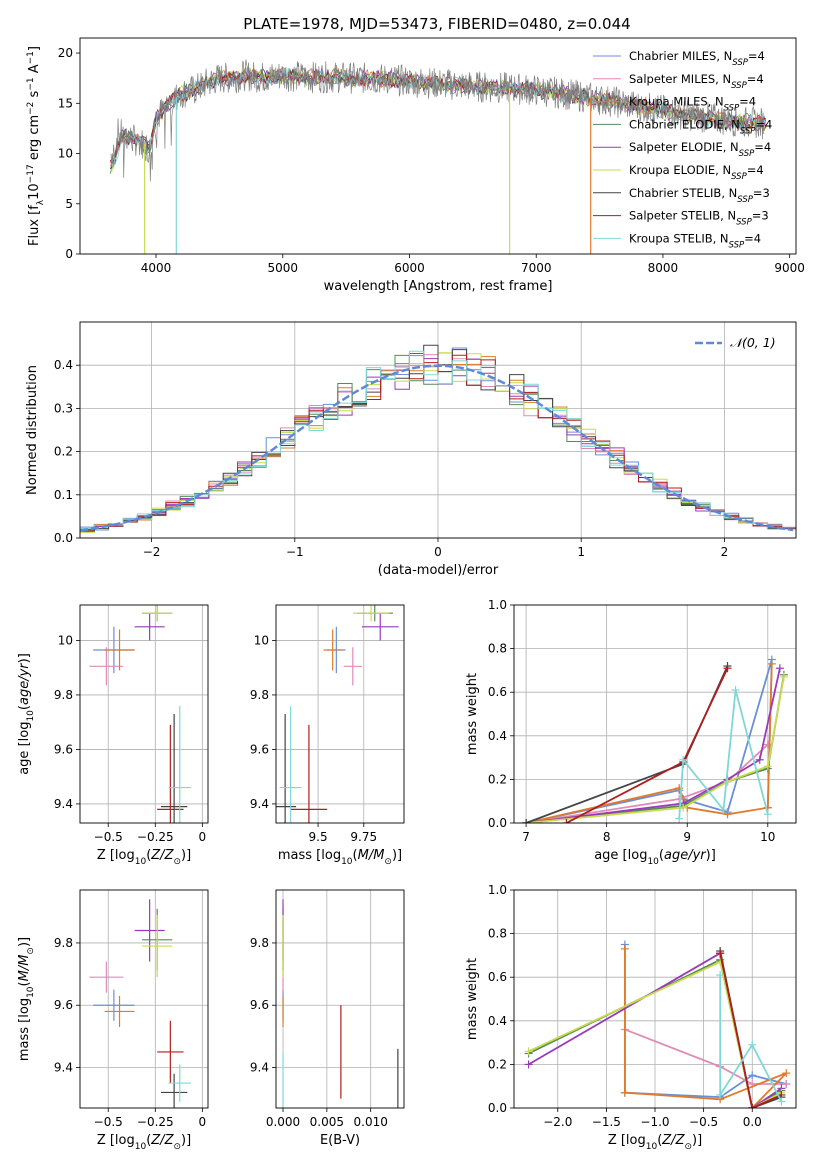  Describe the element at coordinates (26, 714) in the screenshot. I see `y-axis-label: age [log10(age/yr)]` at that location.